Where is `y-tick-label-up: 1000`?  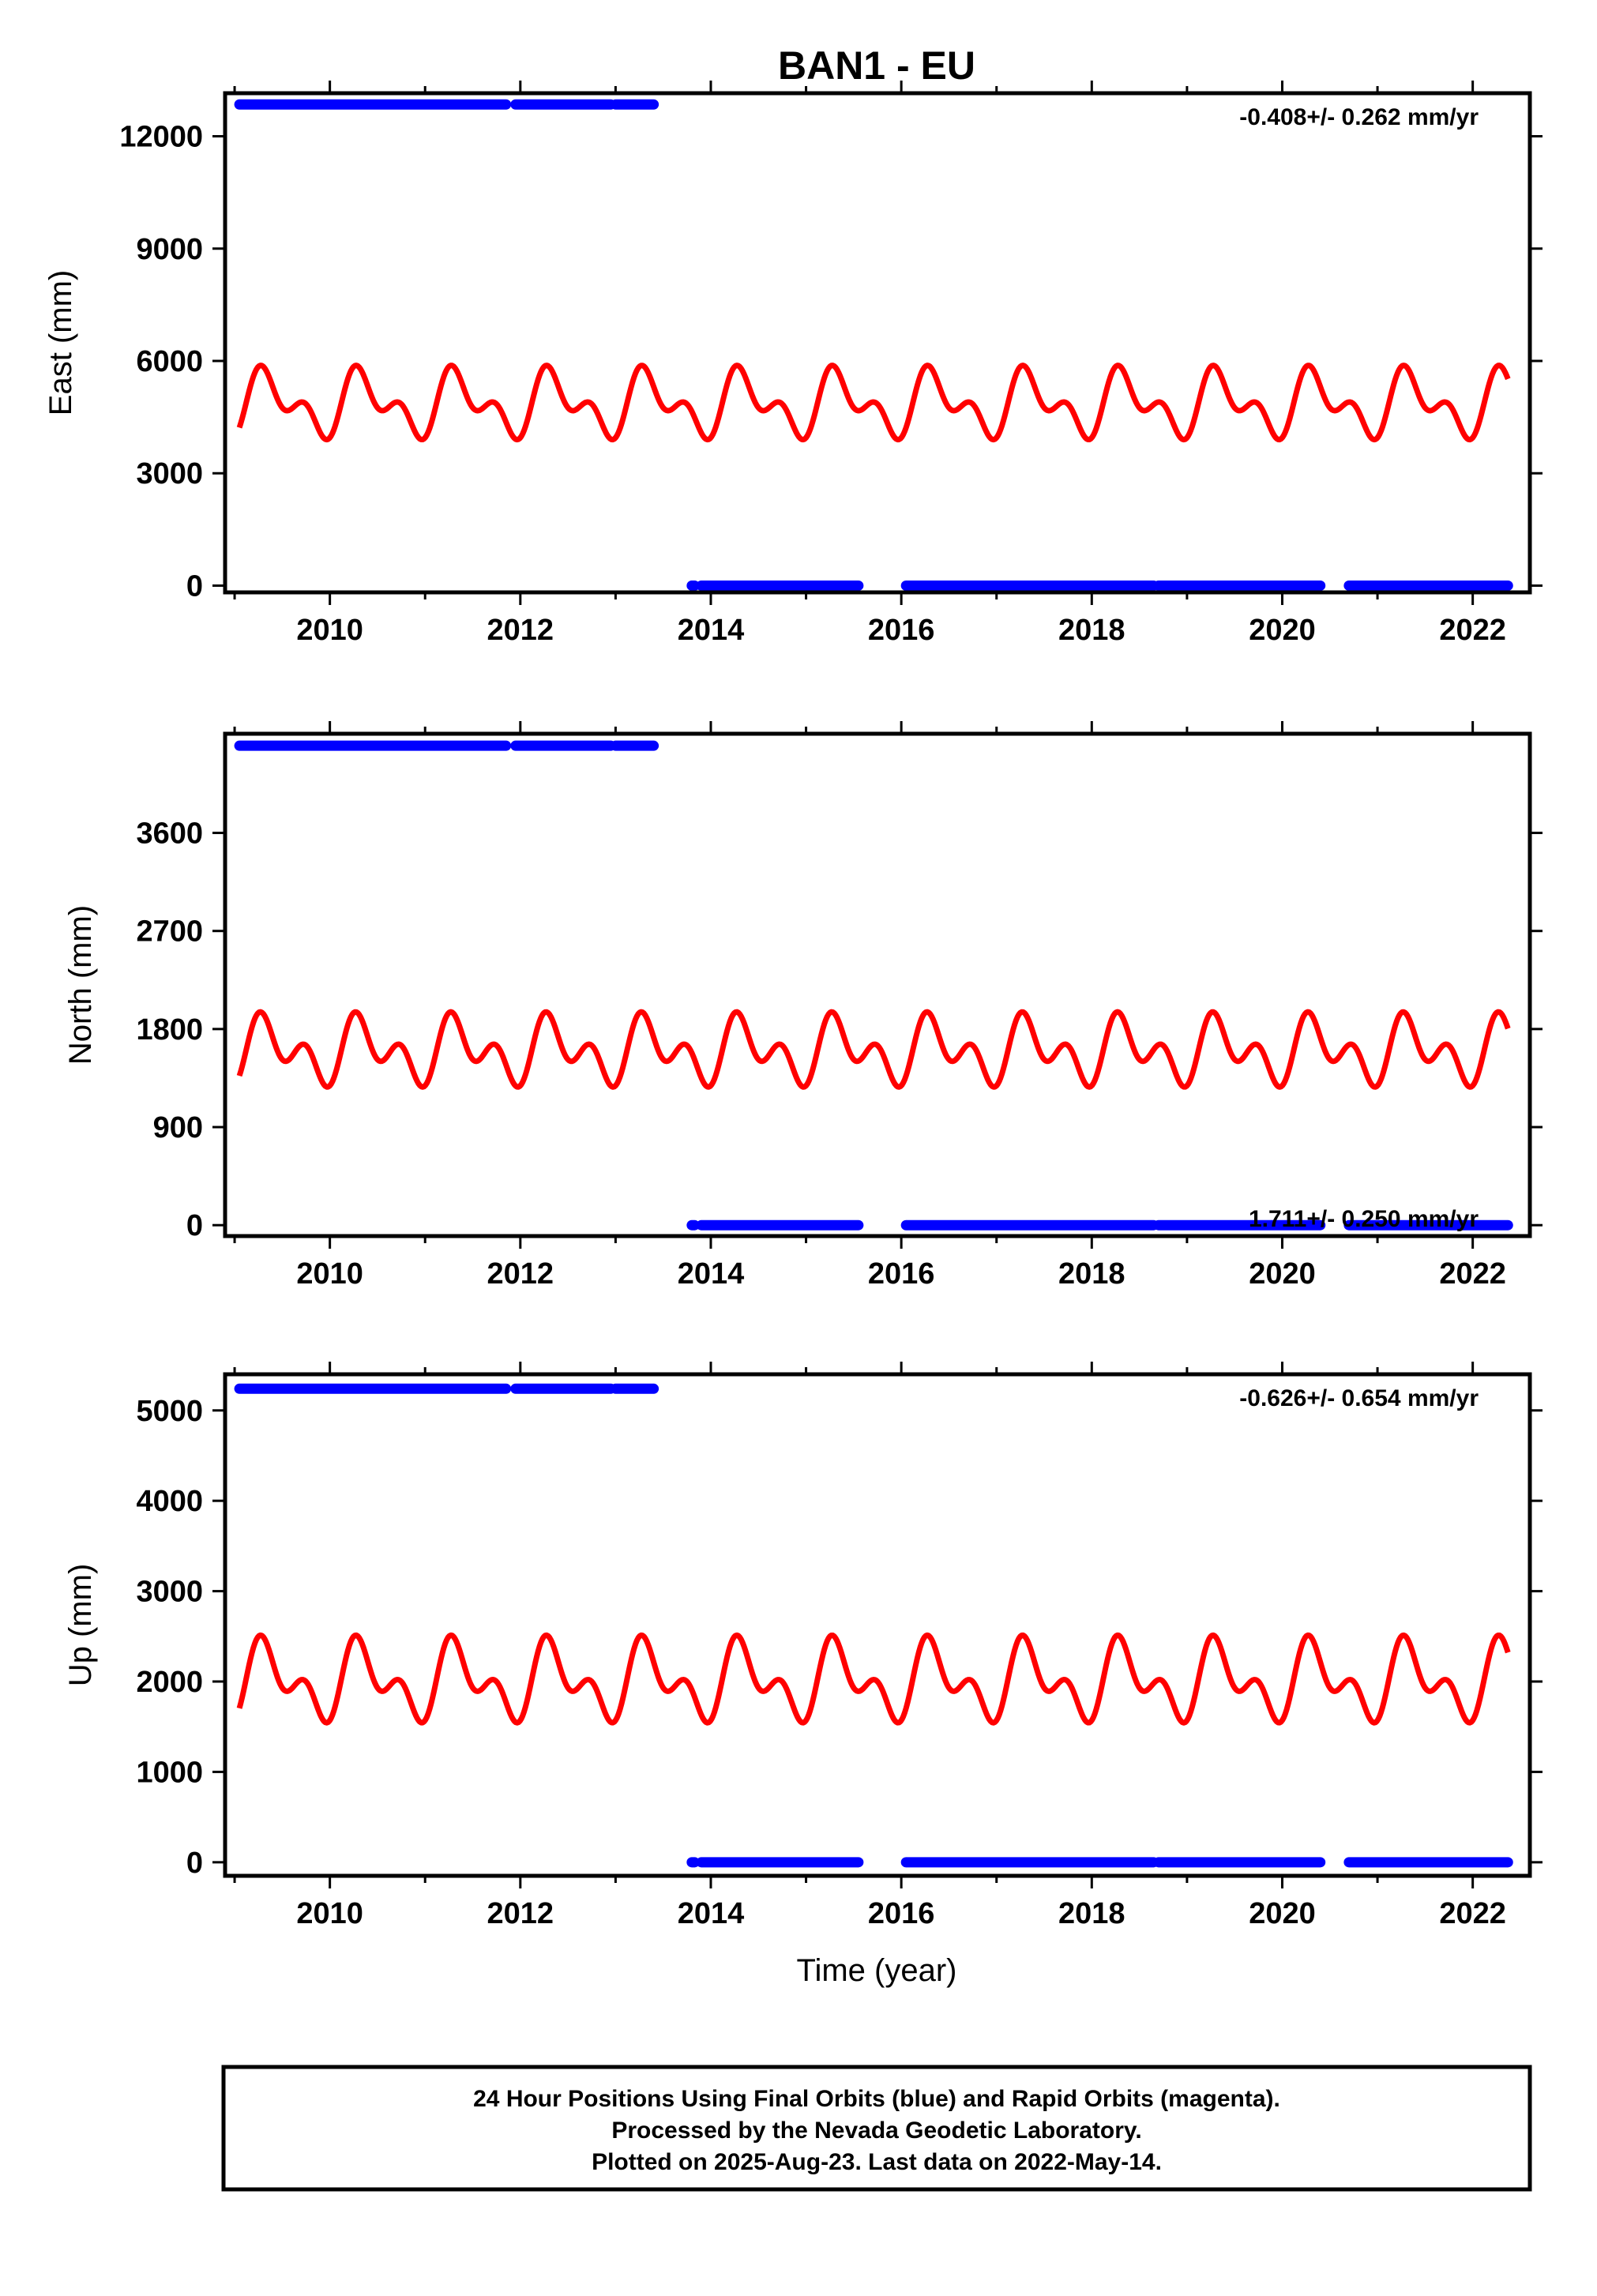
y-tick-label-up: 1000 is located at coordinates (169, 1772).